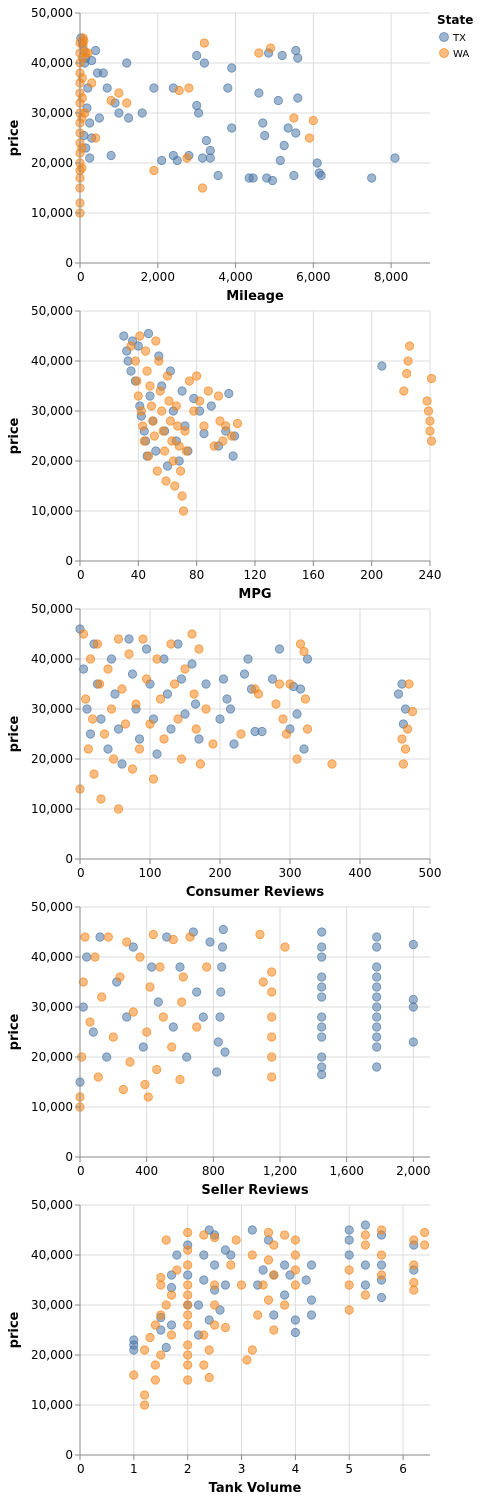 This screenshot has width=485, height=1500. Describe the element at coordinates (150, 873) in the screenshot. I see `x-tick-label: 100` at that location.